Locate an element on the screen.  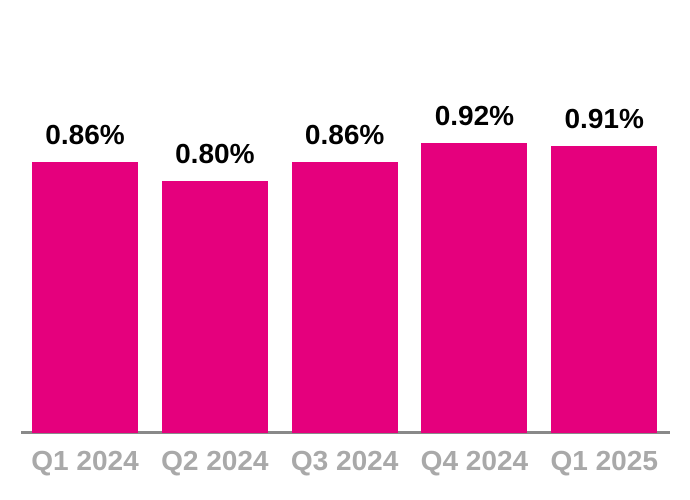
bar-value-label: 0.91% is located at coordinates (604, 118).